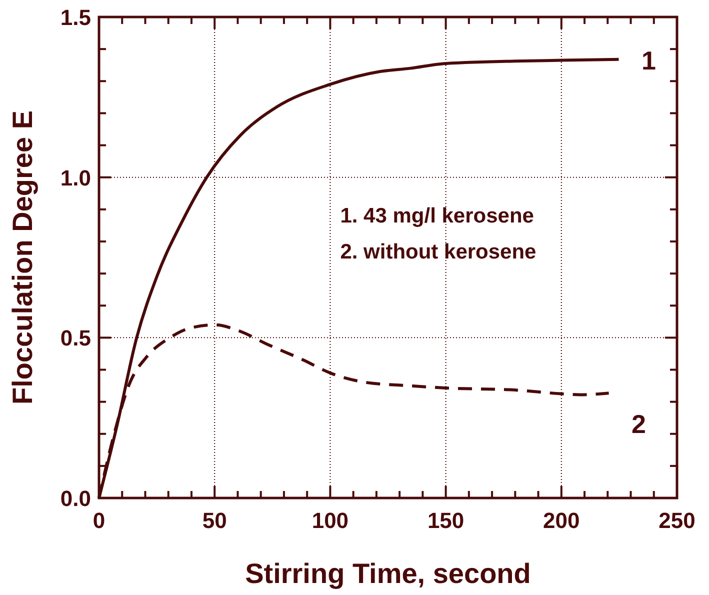 This screenshot has height=595, width=709. What do you see at coordinates (438, 252) in the screenshot?
I see `annotation: 2. without kerosene` at bounding box center [438, 252].